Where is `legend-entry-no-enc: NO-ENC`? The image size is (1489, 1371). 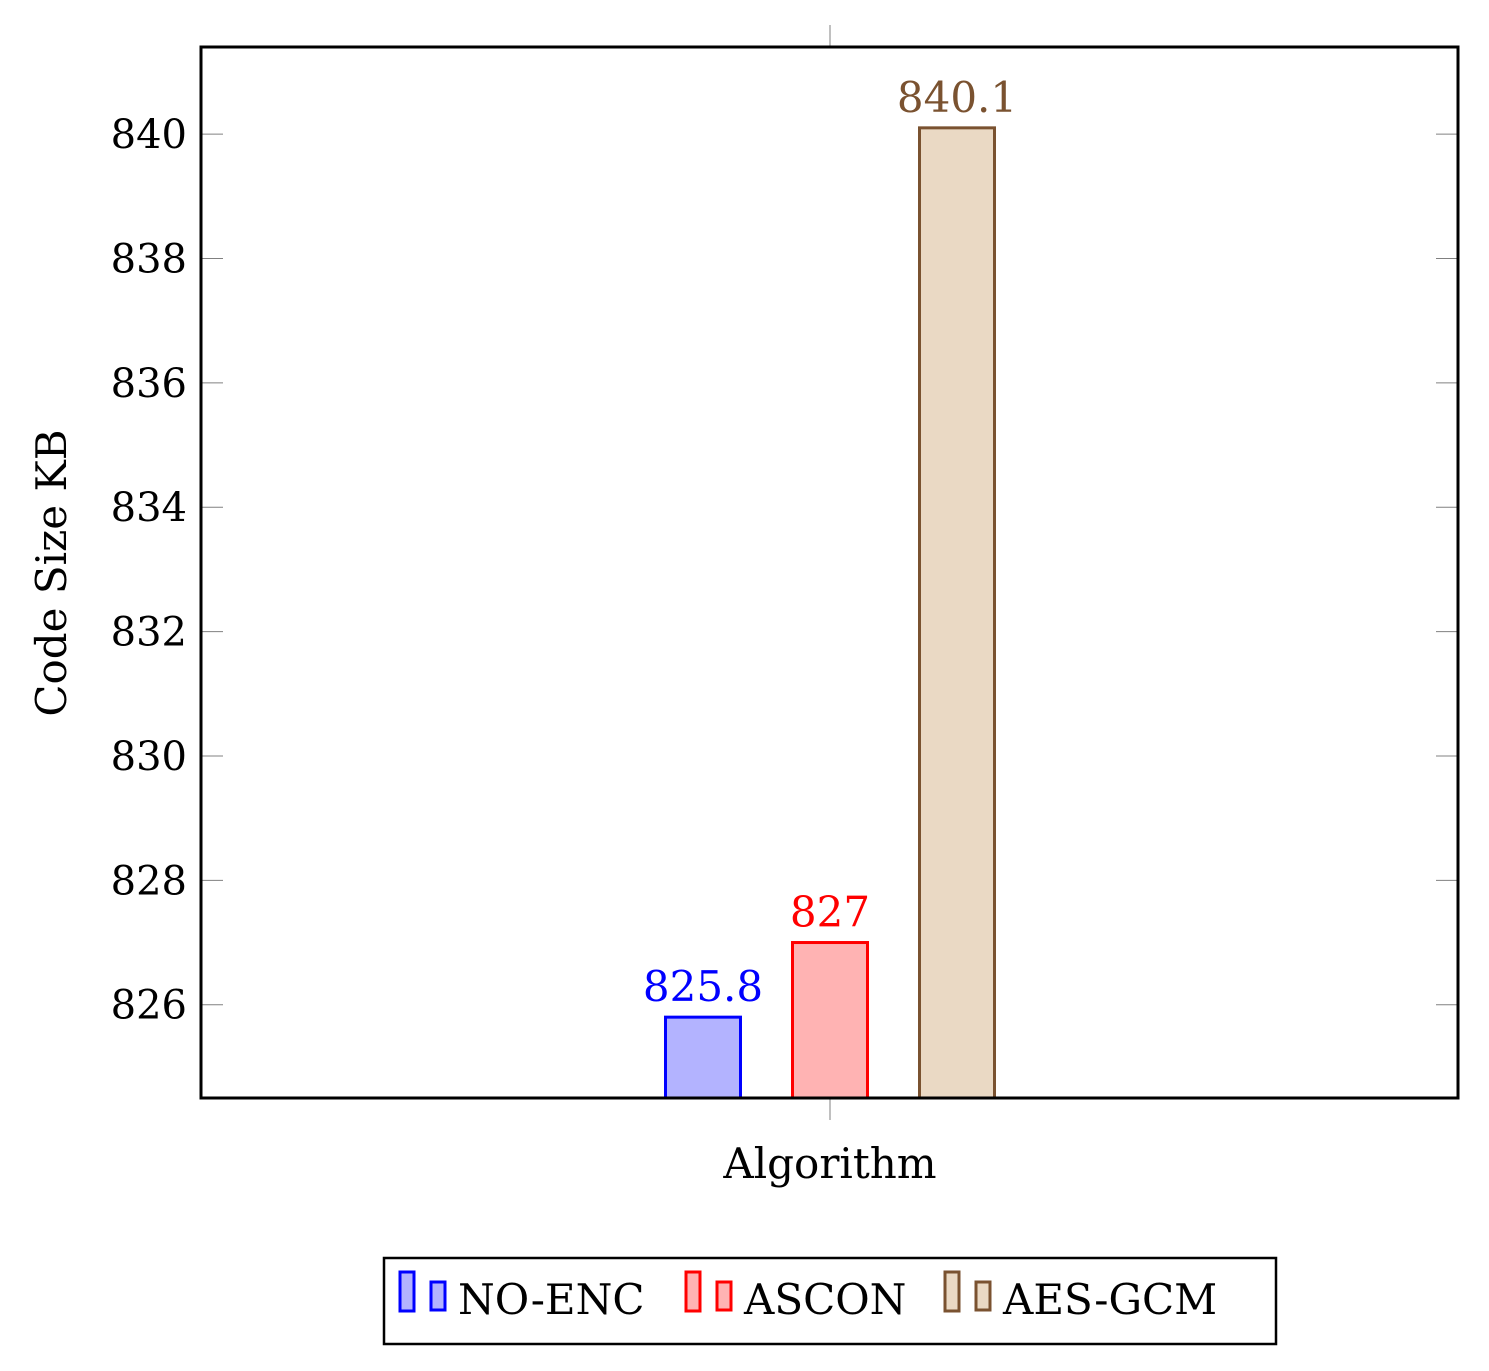
legend-entry-no-enc: NO-ENC is located at coordinates (521, 1297).